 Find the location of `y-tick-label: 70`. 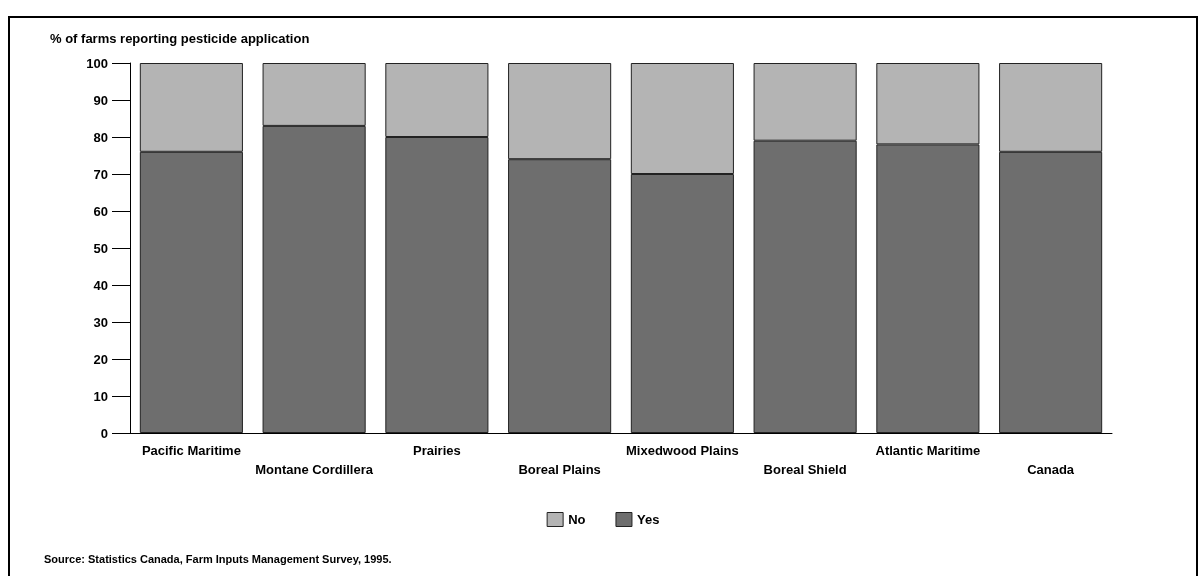

y-tick-label: 70 is located at coordinates (100, 174).